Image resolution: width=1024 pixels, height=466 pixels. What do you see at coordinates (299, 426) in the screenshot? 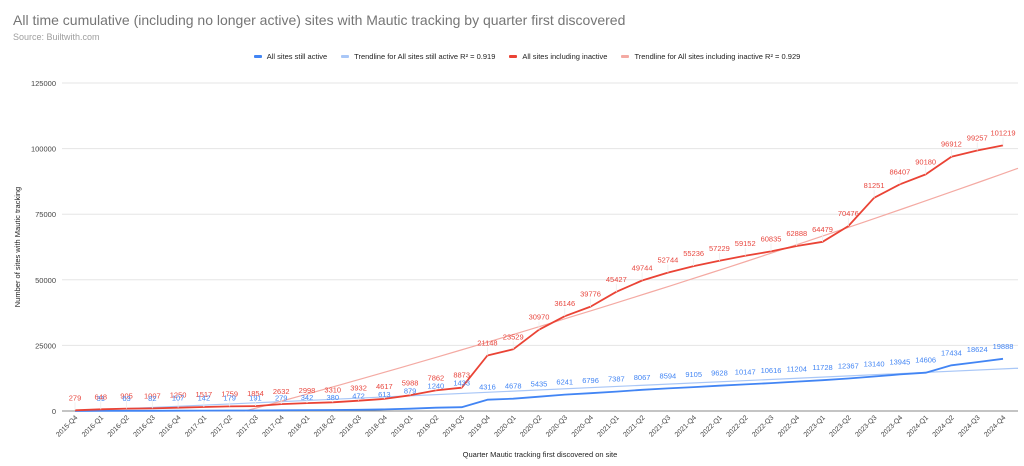
I see `x-tick-label: 2018-Q1` at bounding box center [299, 426].